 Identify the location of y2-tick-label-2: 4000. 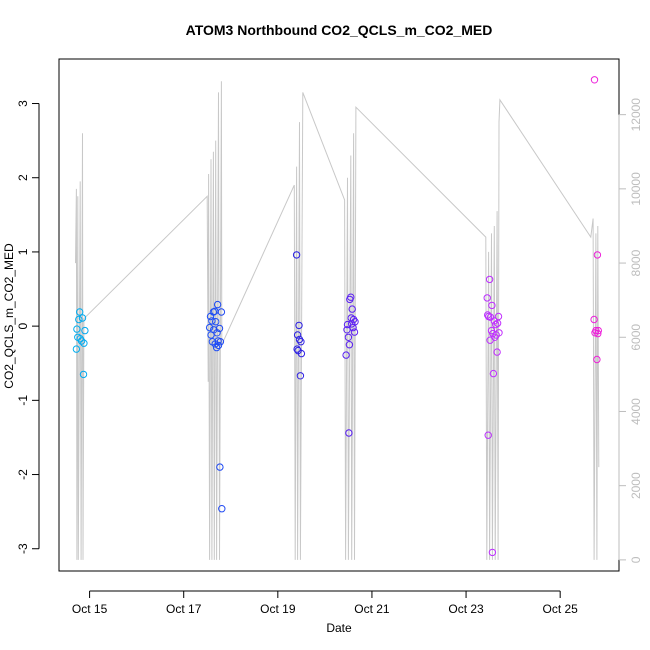
(636, 411).